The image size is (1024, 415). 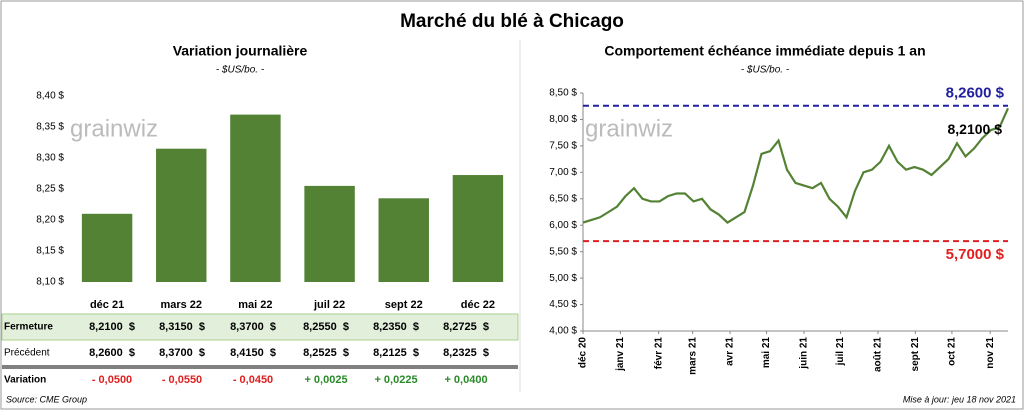 I want to click on x-tick-label: juil 22, so click(x=329, y=305).